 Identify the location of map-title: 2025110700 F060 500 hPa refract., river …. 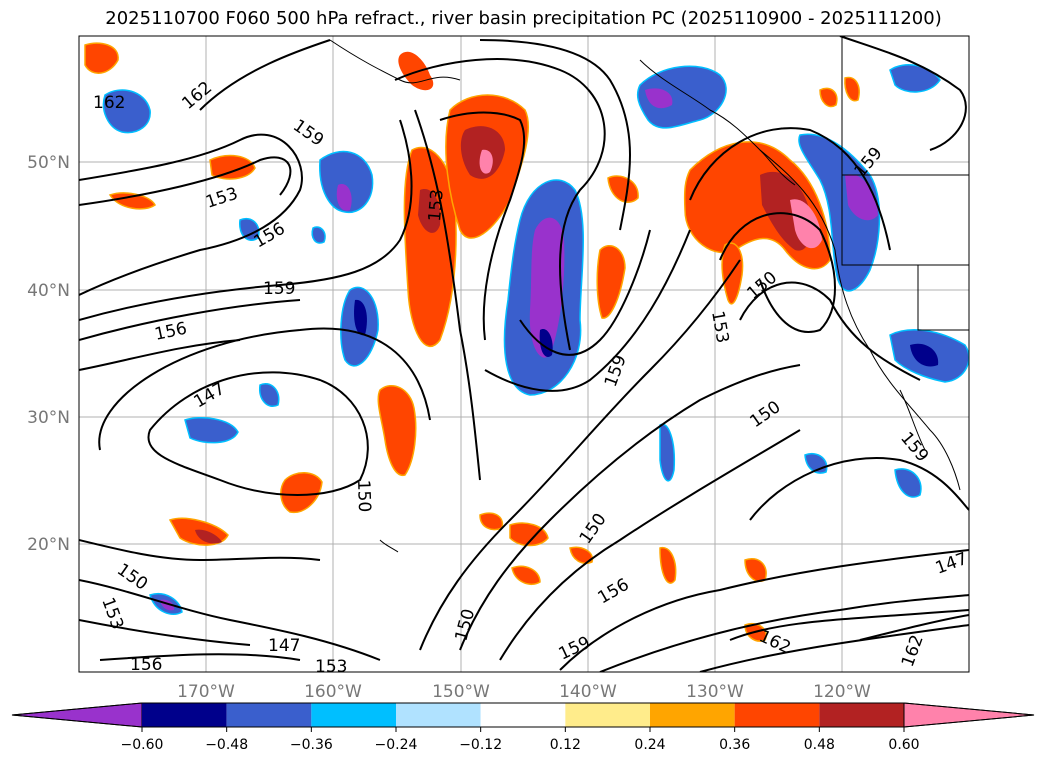
(523, 18).